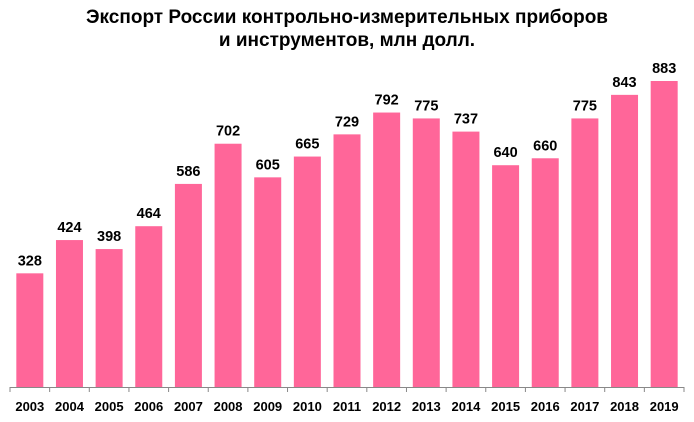 This screenshot has height=422, width=694. Describe the element at coordinates (664, 69) in the screenshot. I see `data-label-2019: 883` at that location.